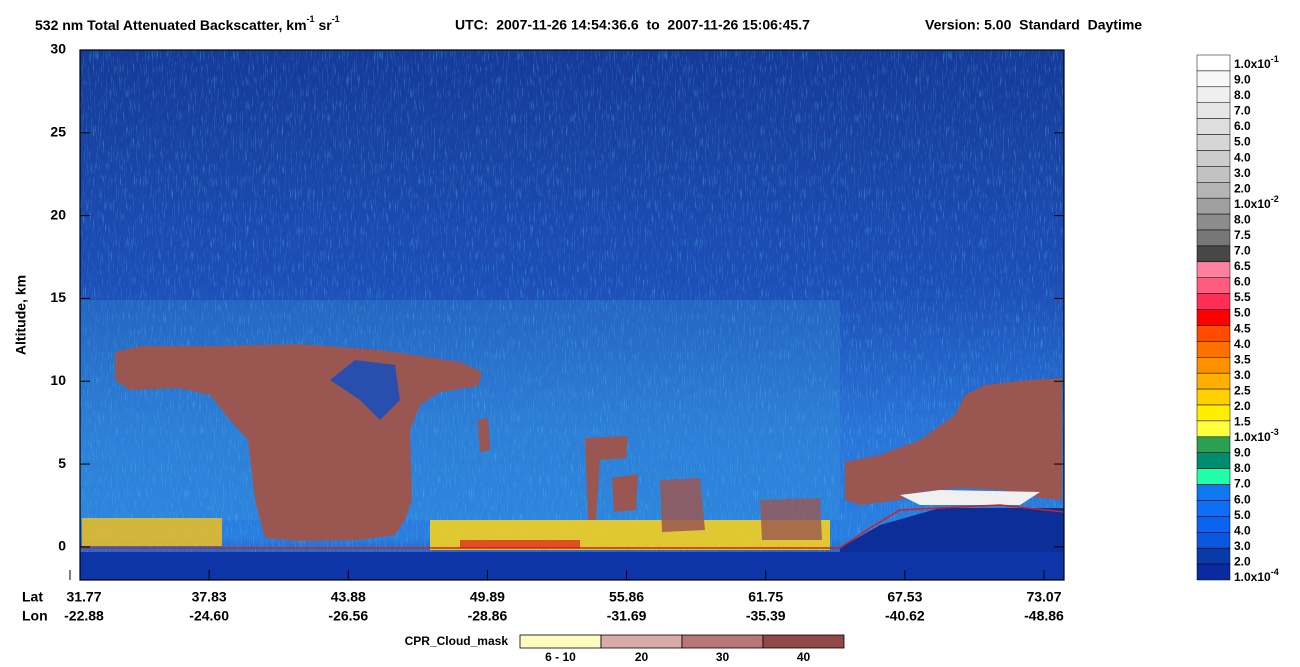 The width and height of the screenshot is (1300, 667). I want to click on colorbar-label-text: 9.0, so click(1242, 80).